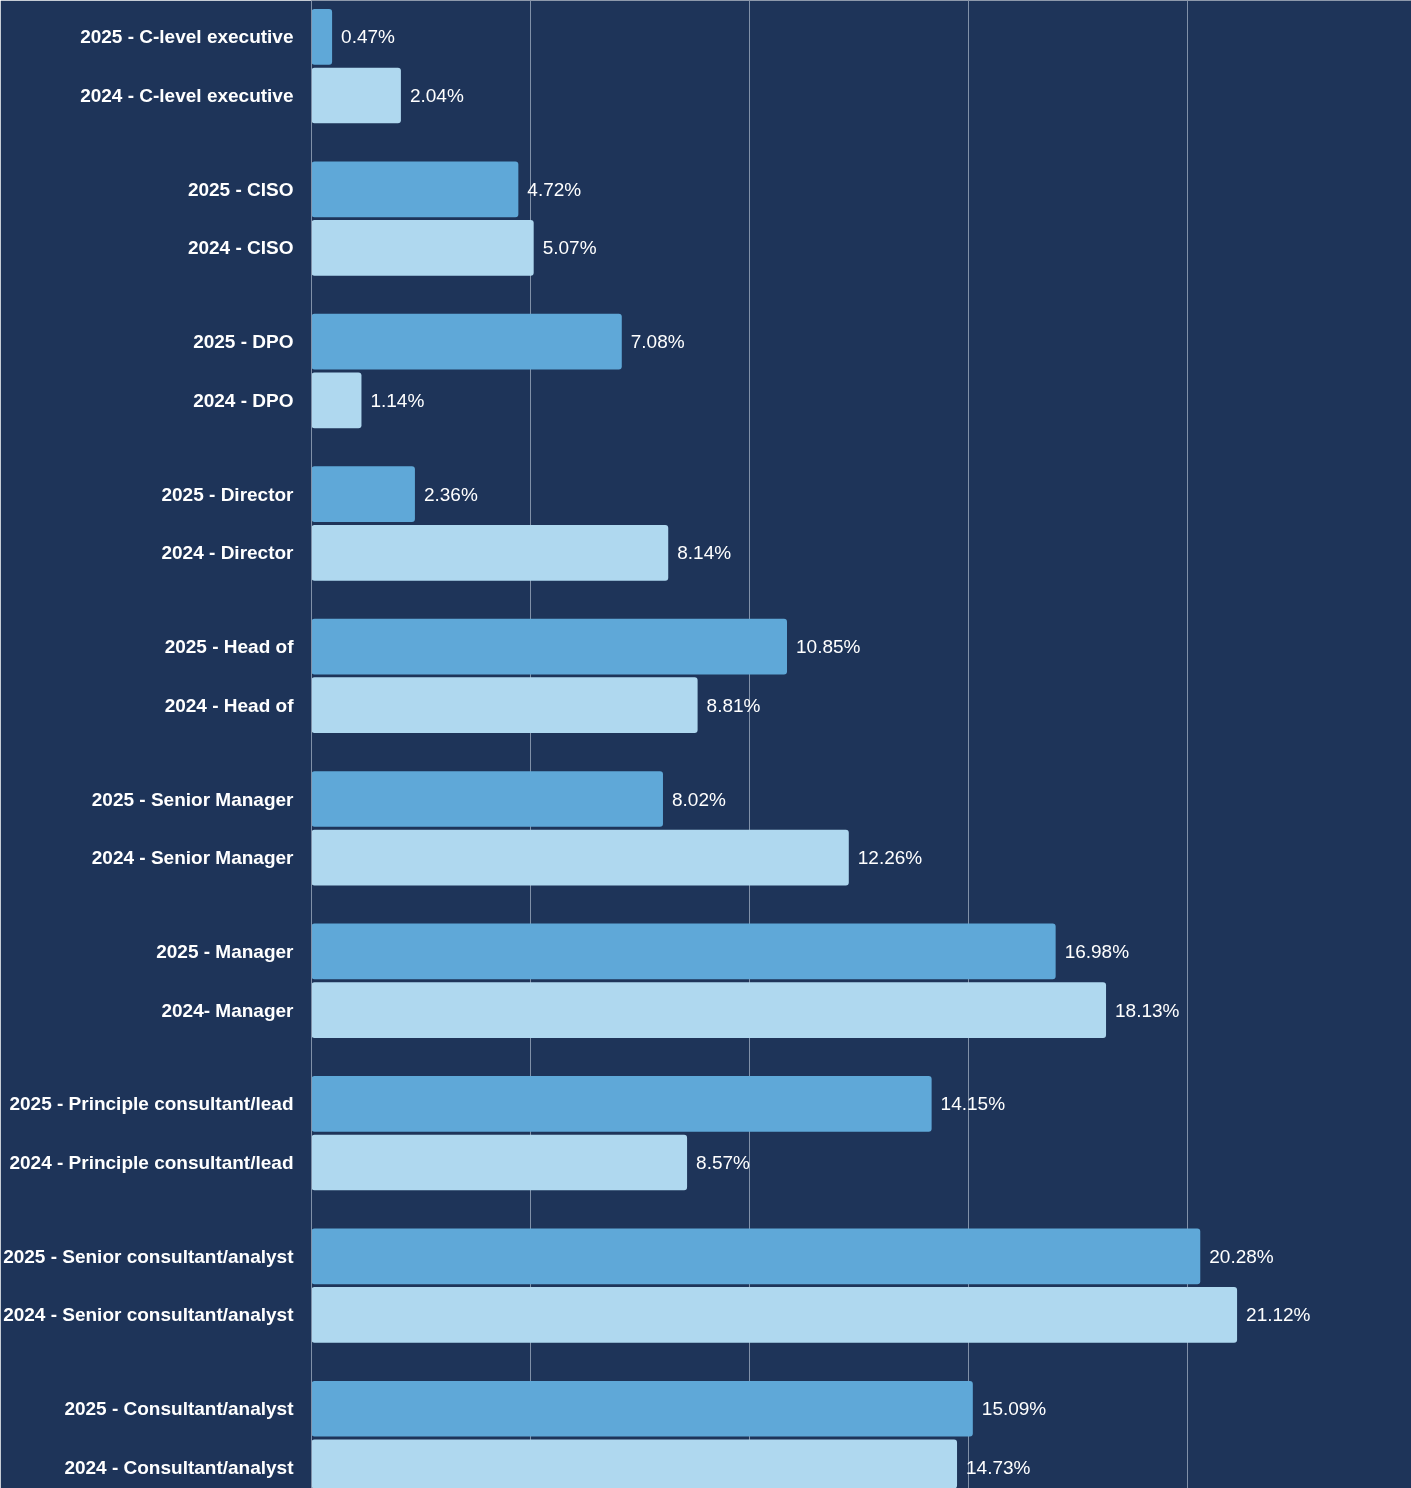 This screenshot has width=1411, height=1488. Describe the element at coordinates (229, 705) in the screenshot. I see `y-tick-label: 2024 - Head of` at that location.